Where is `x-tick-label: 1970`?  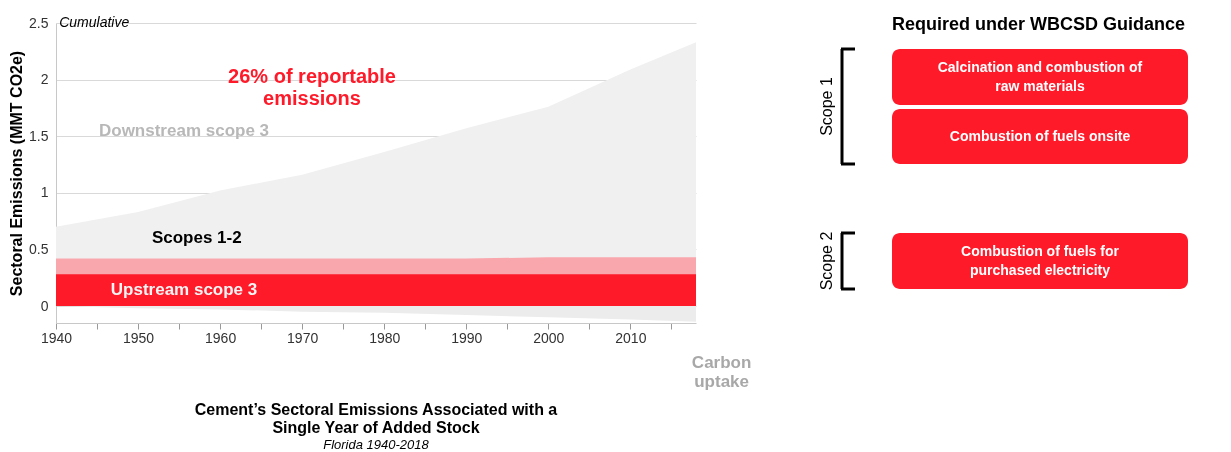 x-tick-label: 1970 is located at coordinates (303, 337).